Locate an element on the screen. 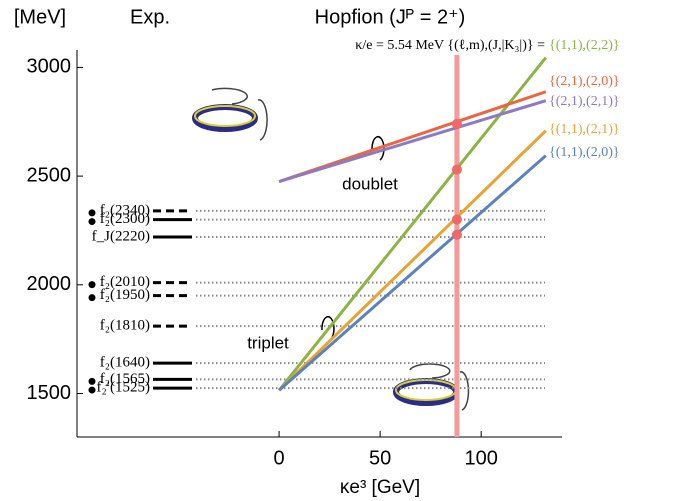  level-label: f₂(1640) is located at coordinates (125, 363).